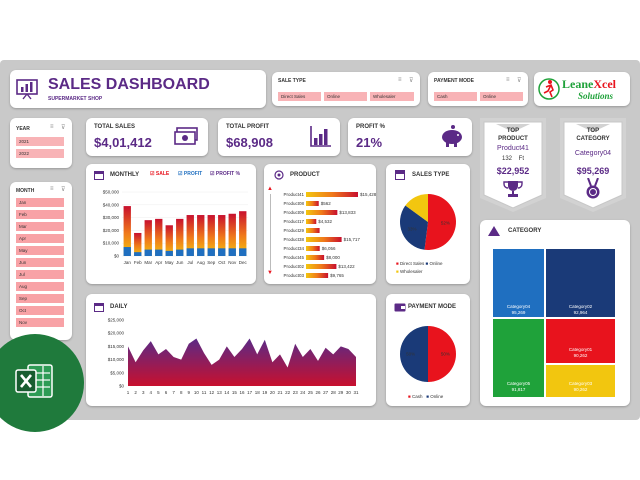 This screenshot has width=640, height=480. I want to click on scroll-up-icon: ▲, so click(270, 189).